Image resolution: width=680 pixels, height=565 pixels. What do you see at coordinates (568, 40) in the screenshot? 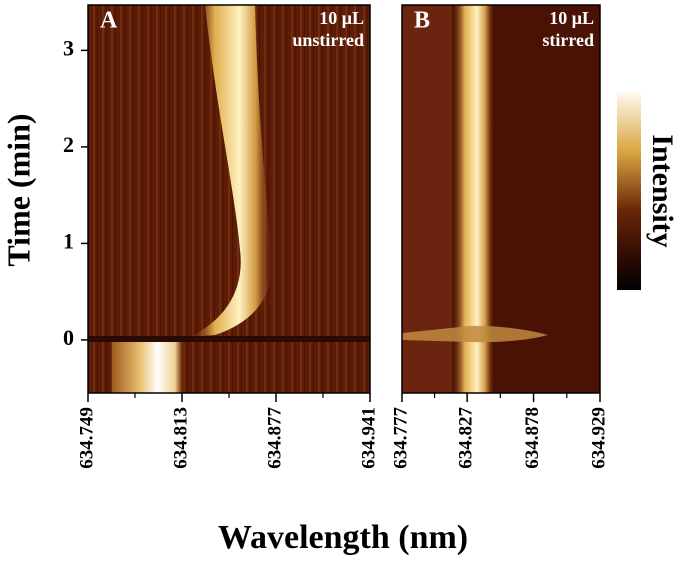
I see `annotation: stirred` at bounding box center [568, 40].